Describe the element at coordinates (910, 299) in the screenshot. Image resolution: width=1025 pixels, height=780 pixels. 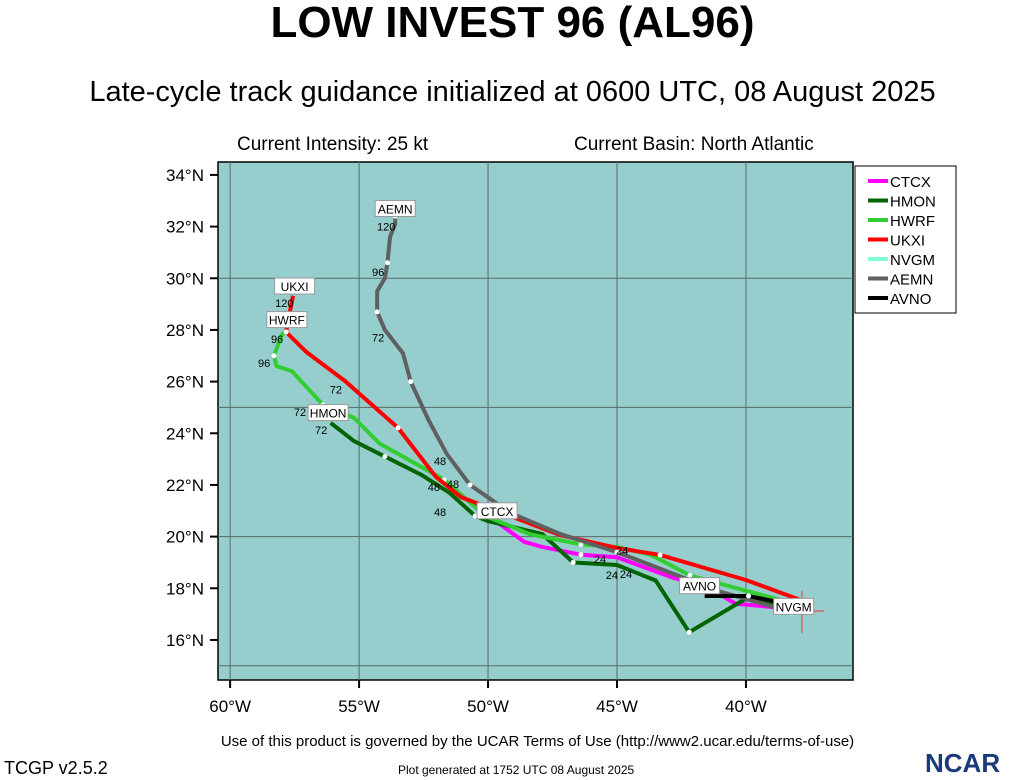
I see `legend-label: AVNO` at that location.